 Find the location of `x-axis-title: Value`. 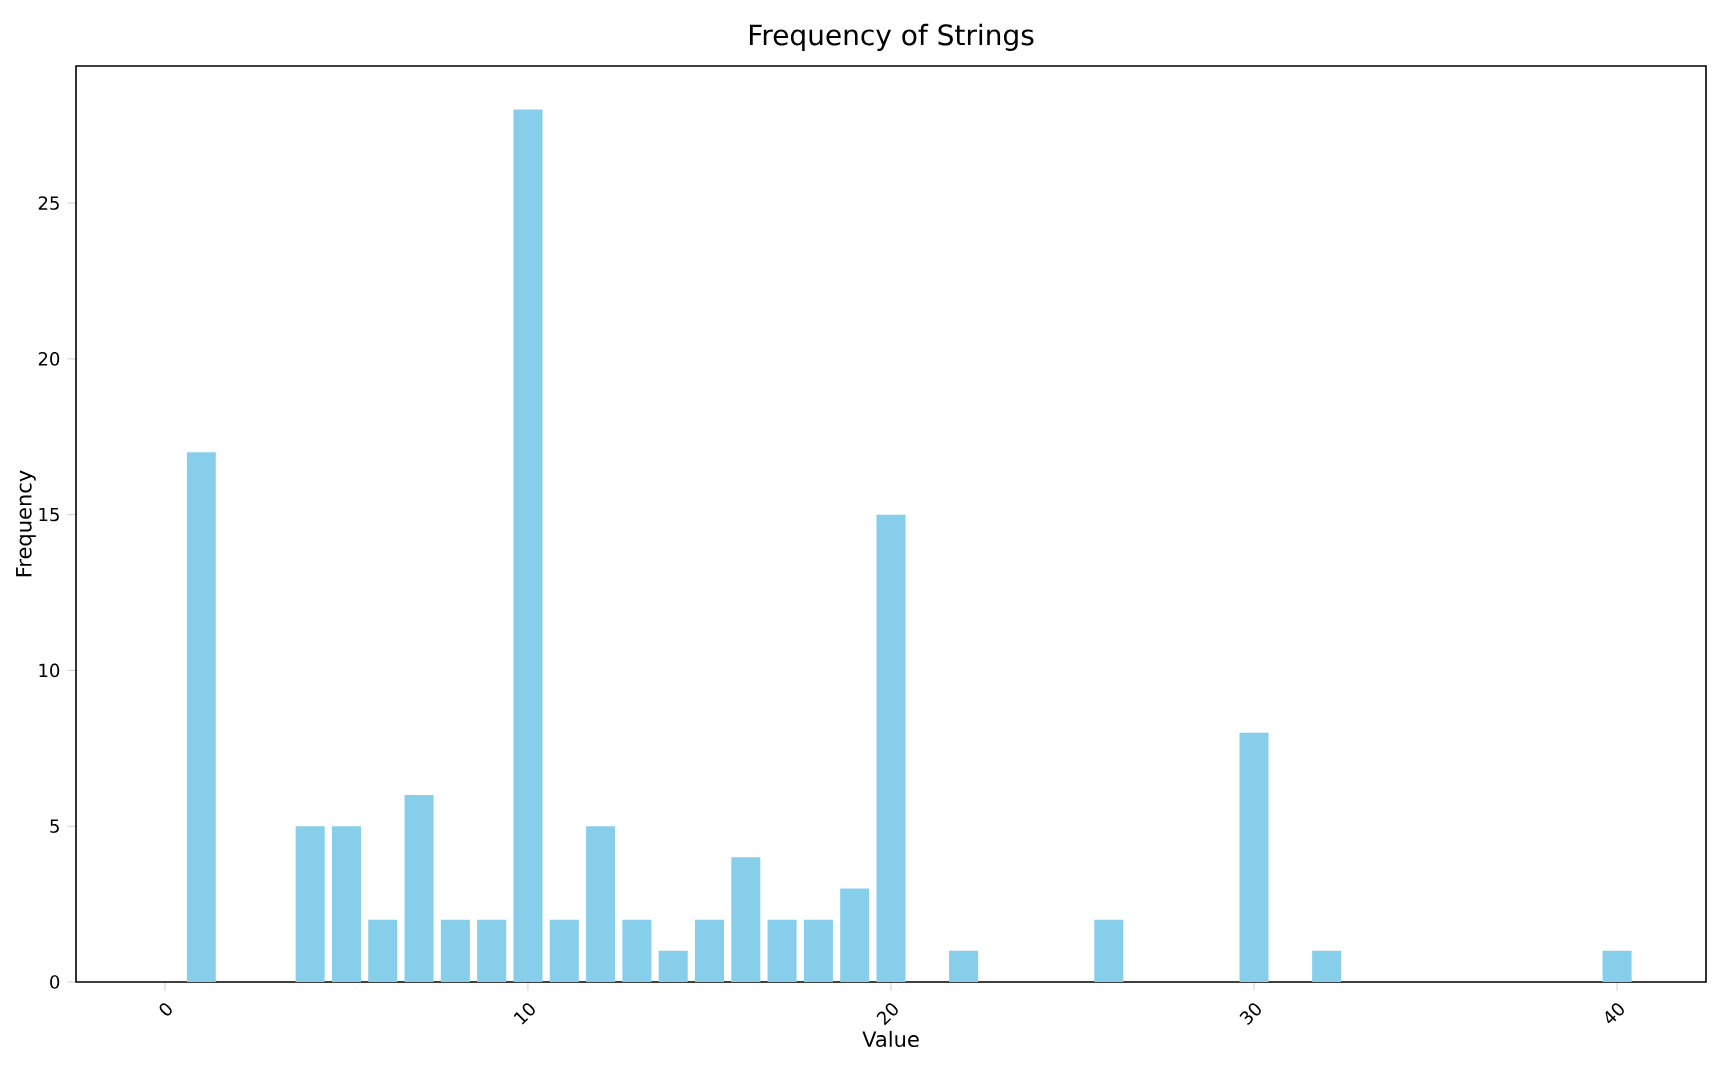

x-axis-title: Value is located at coordinates (890, 1039).